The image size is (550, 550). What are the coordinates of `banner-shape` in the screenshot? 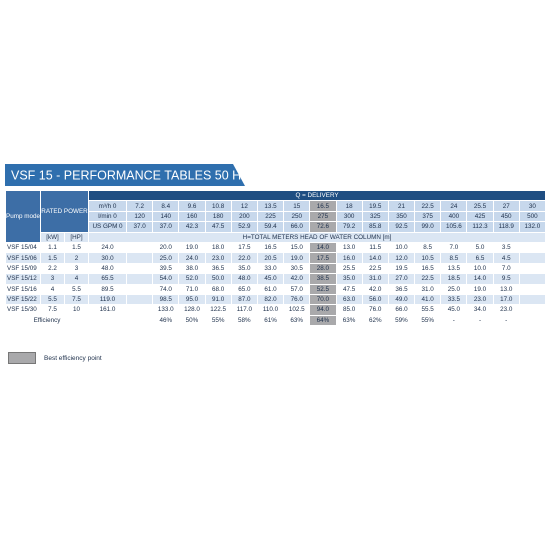 It's located at (125, 175).